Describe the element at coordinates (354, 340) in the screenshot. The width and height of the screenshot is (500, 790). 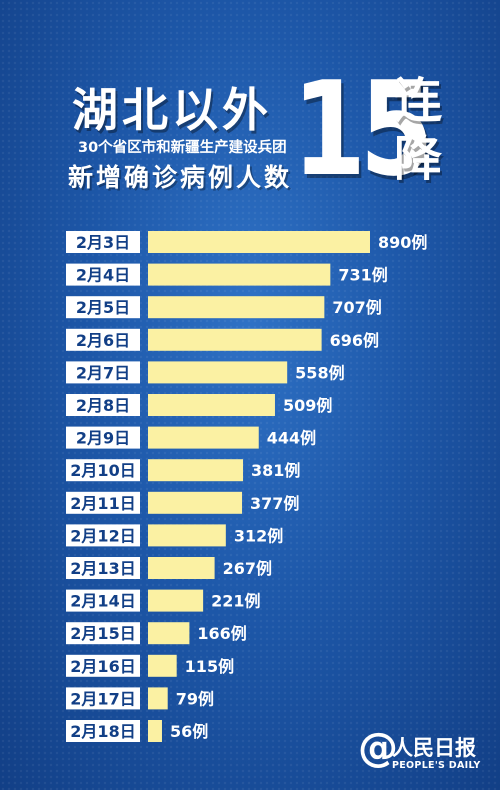
I see `value-label: 696例` at that location.